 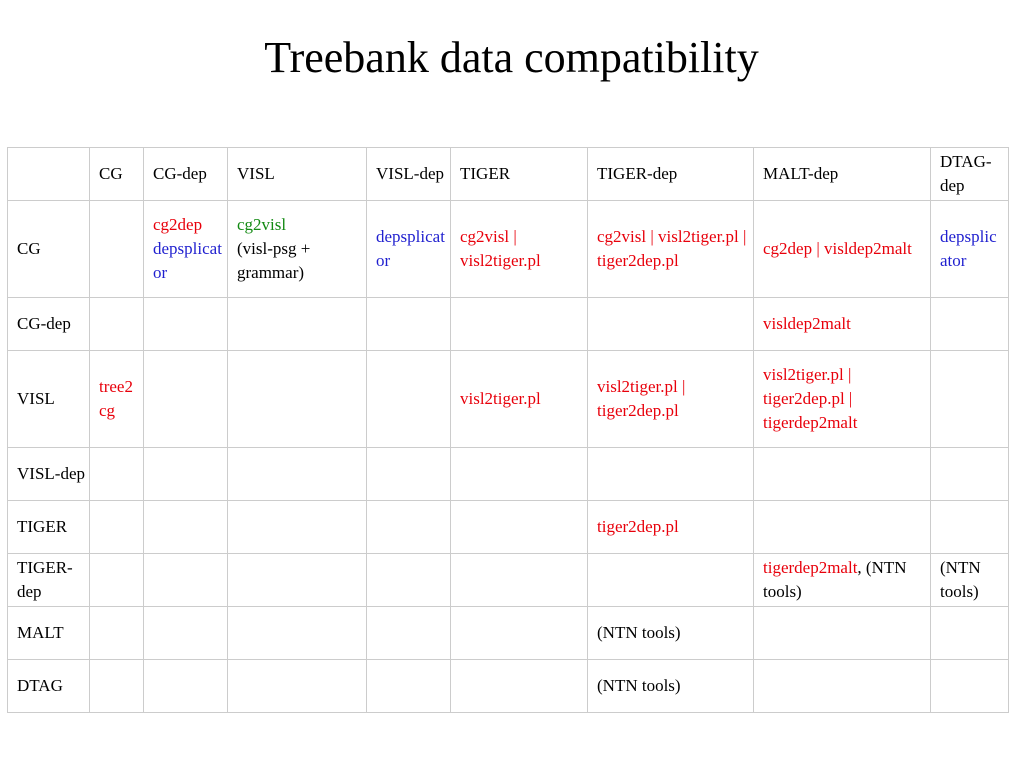 What do you see at coordinates (48, 174) in the screenshot?
I see `header-cell-corner` at bounding box center [48, 174].